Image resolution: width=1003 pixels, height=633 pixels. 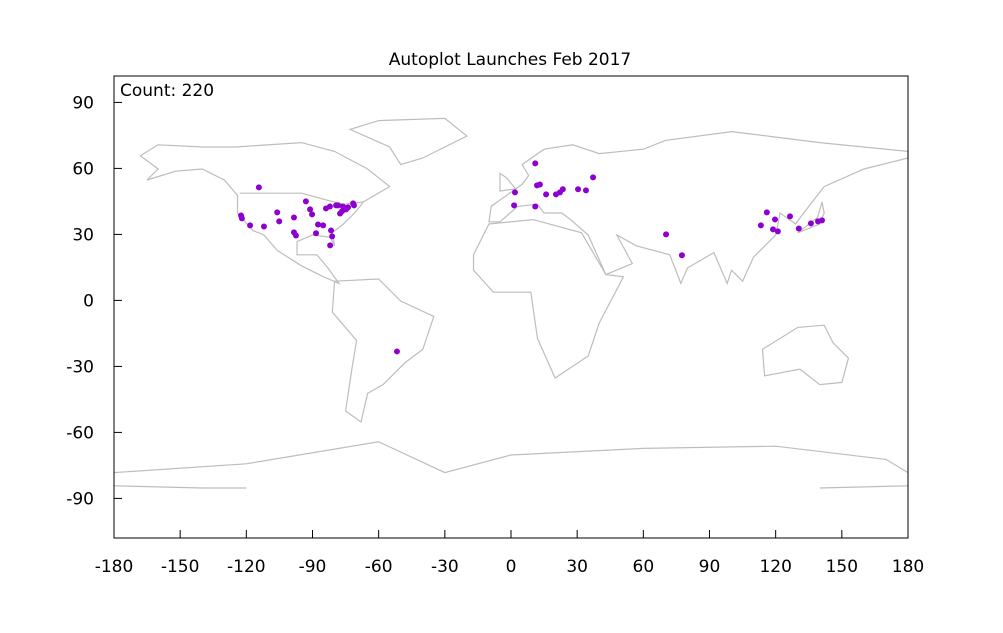 What do you see at coordinates (83, 169) in the screenshot?
I see `y-tick-label: 60` at bounding box center [83, 169].